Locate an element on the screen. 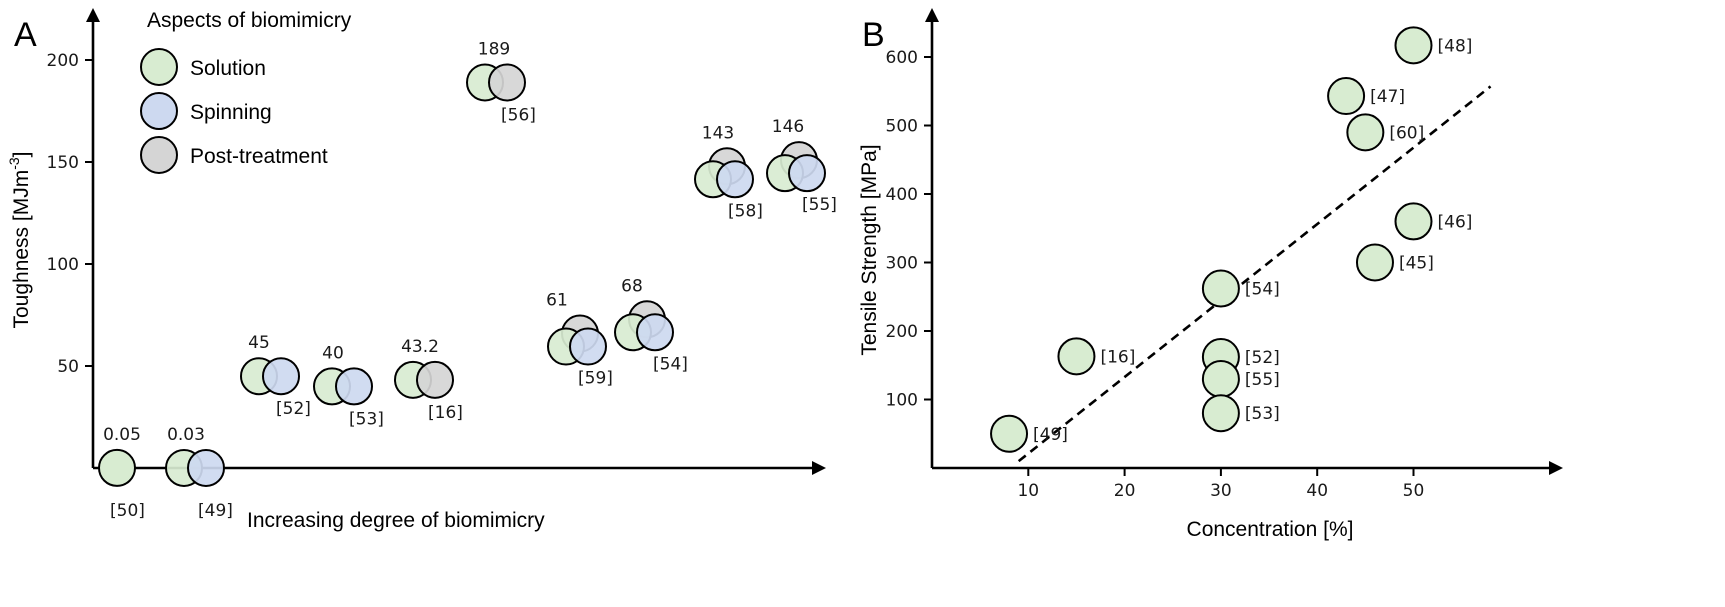 The width and height of the screenshot is (1725, 607). panel-a-label: A is located at coordinates (25, 35).